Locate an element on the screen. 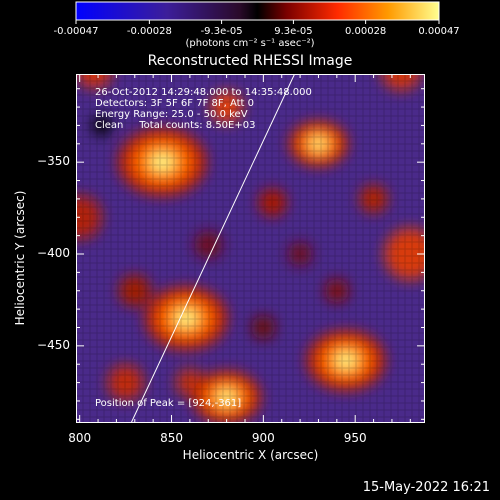 The image size is (500, 500). y-axis-label: Heliocentric Y (arcsec) is located at coordinates (20, 258).